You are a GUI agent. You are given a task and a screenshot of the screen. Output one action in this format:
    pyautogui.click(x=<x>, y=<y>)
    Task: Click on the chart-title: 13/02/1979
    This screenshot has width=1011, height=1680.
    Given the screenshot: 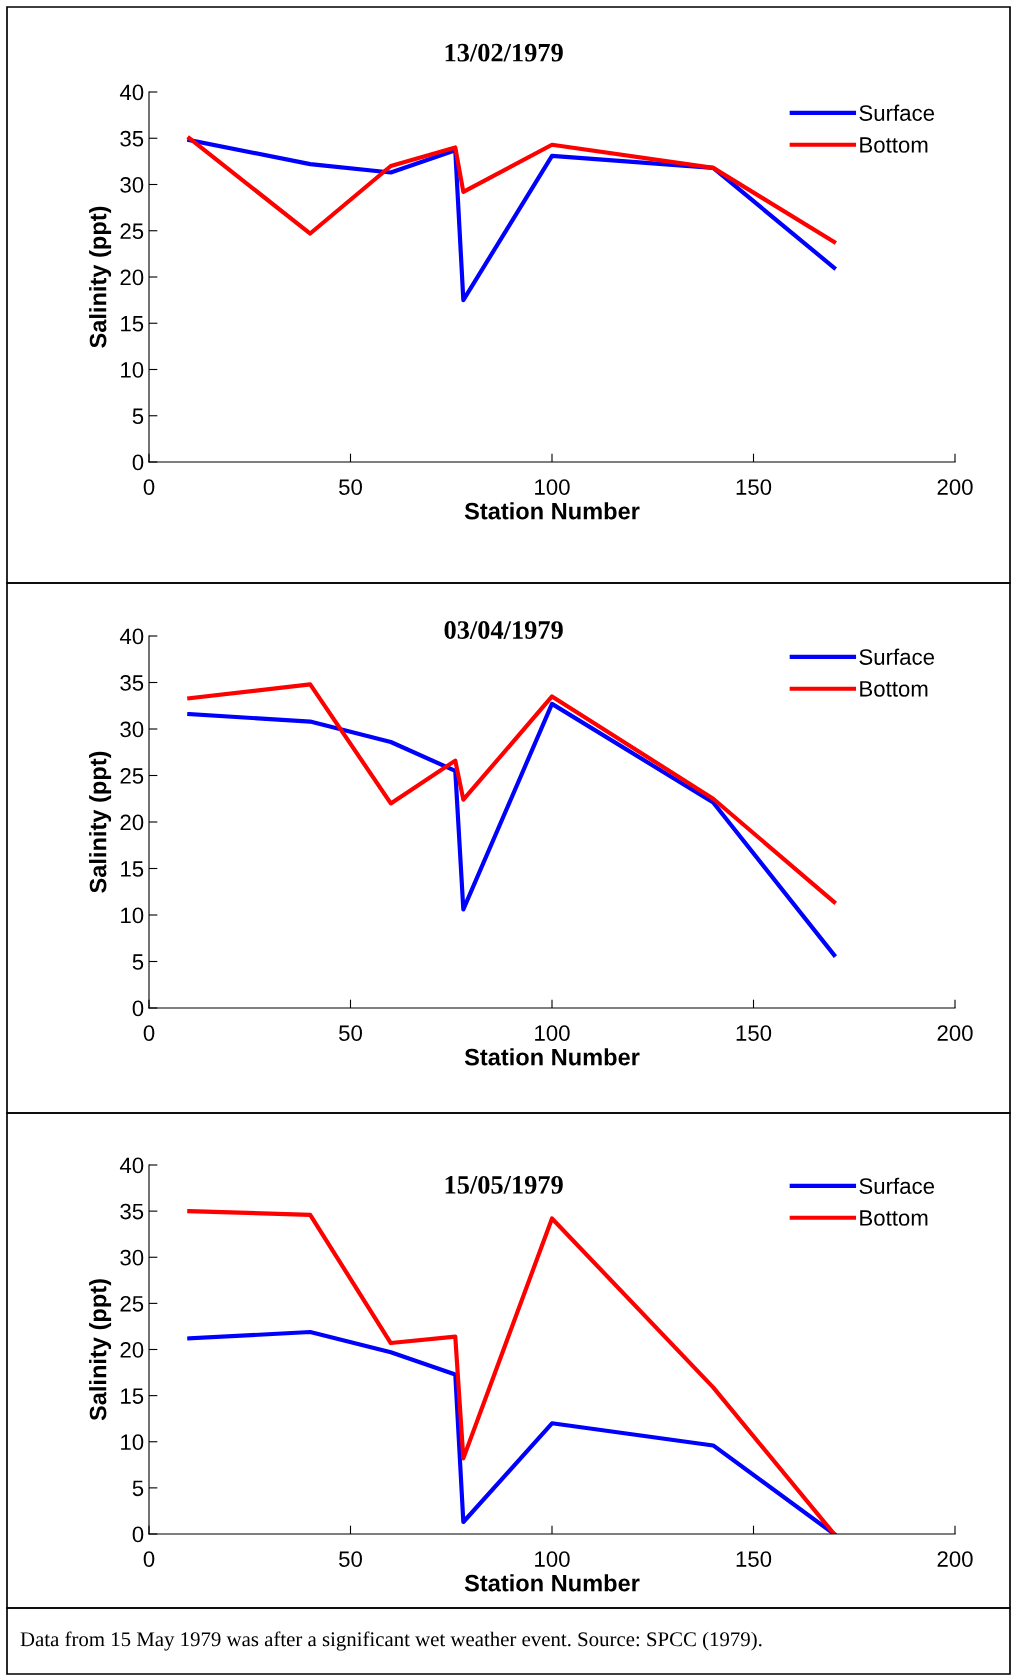 What is the action you would take?
    pyautogui.click(x=504, y=52)
    